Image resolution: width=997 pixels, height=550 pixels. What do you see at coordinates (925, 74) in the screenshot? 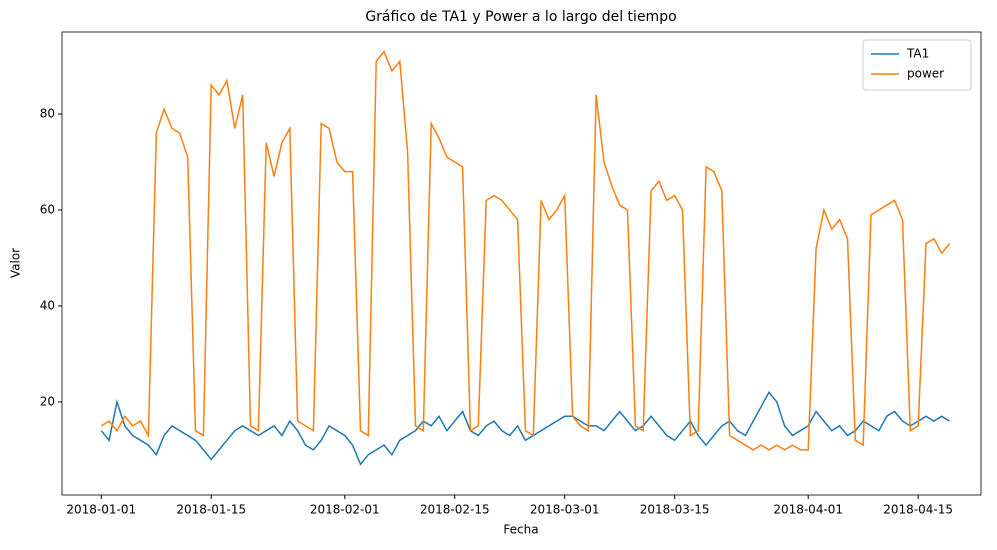
I see `legend-label: power` at bounding box center [925, 74].